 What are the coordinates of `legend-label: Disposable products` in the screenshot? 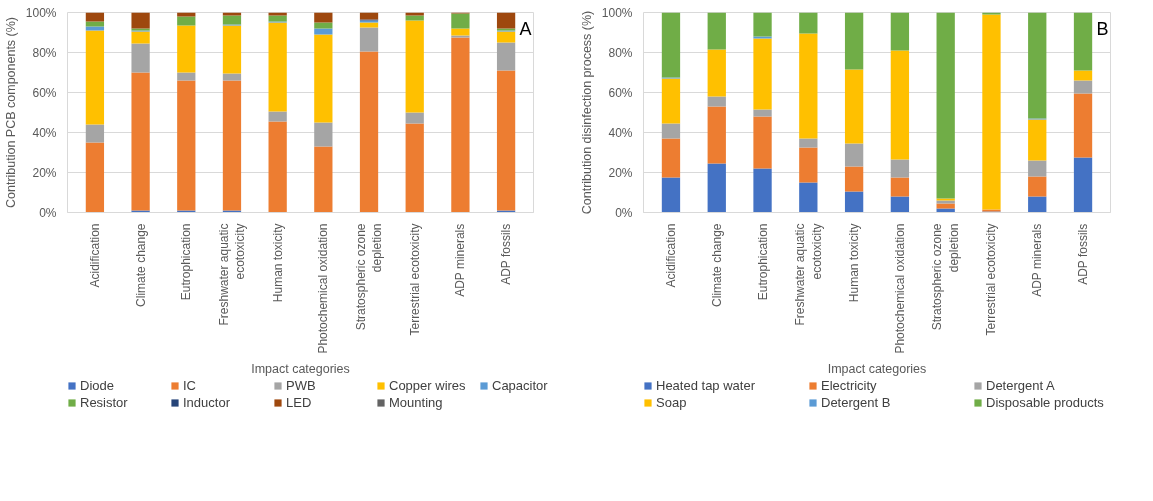 It's located at (1045, 402).